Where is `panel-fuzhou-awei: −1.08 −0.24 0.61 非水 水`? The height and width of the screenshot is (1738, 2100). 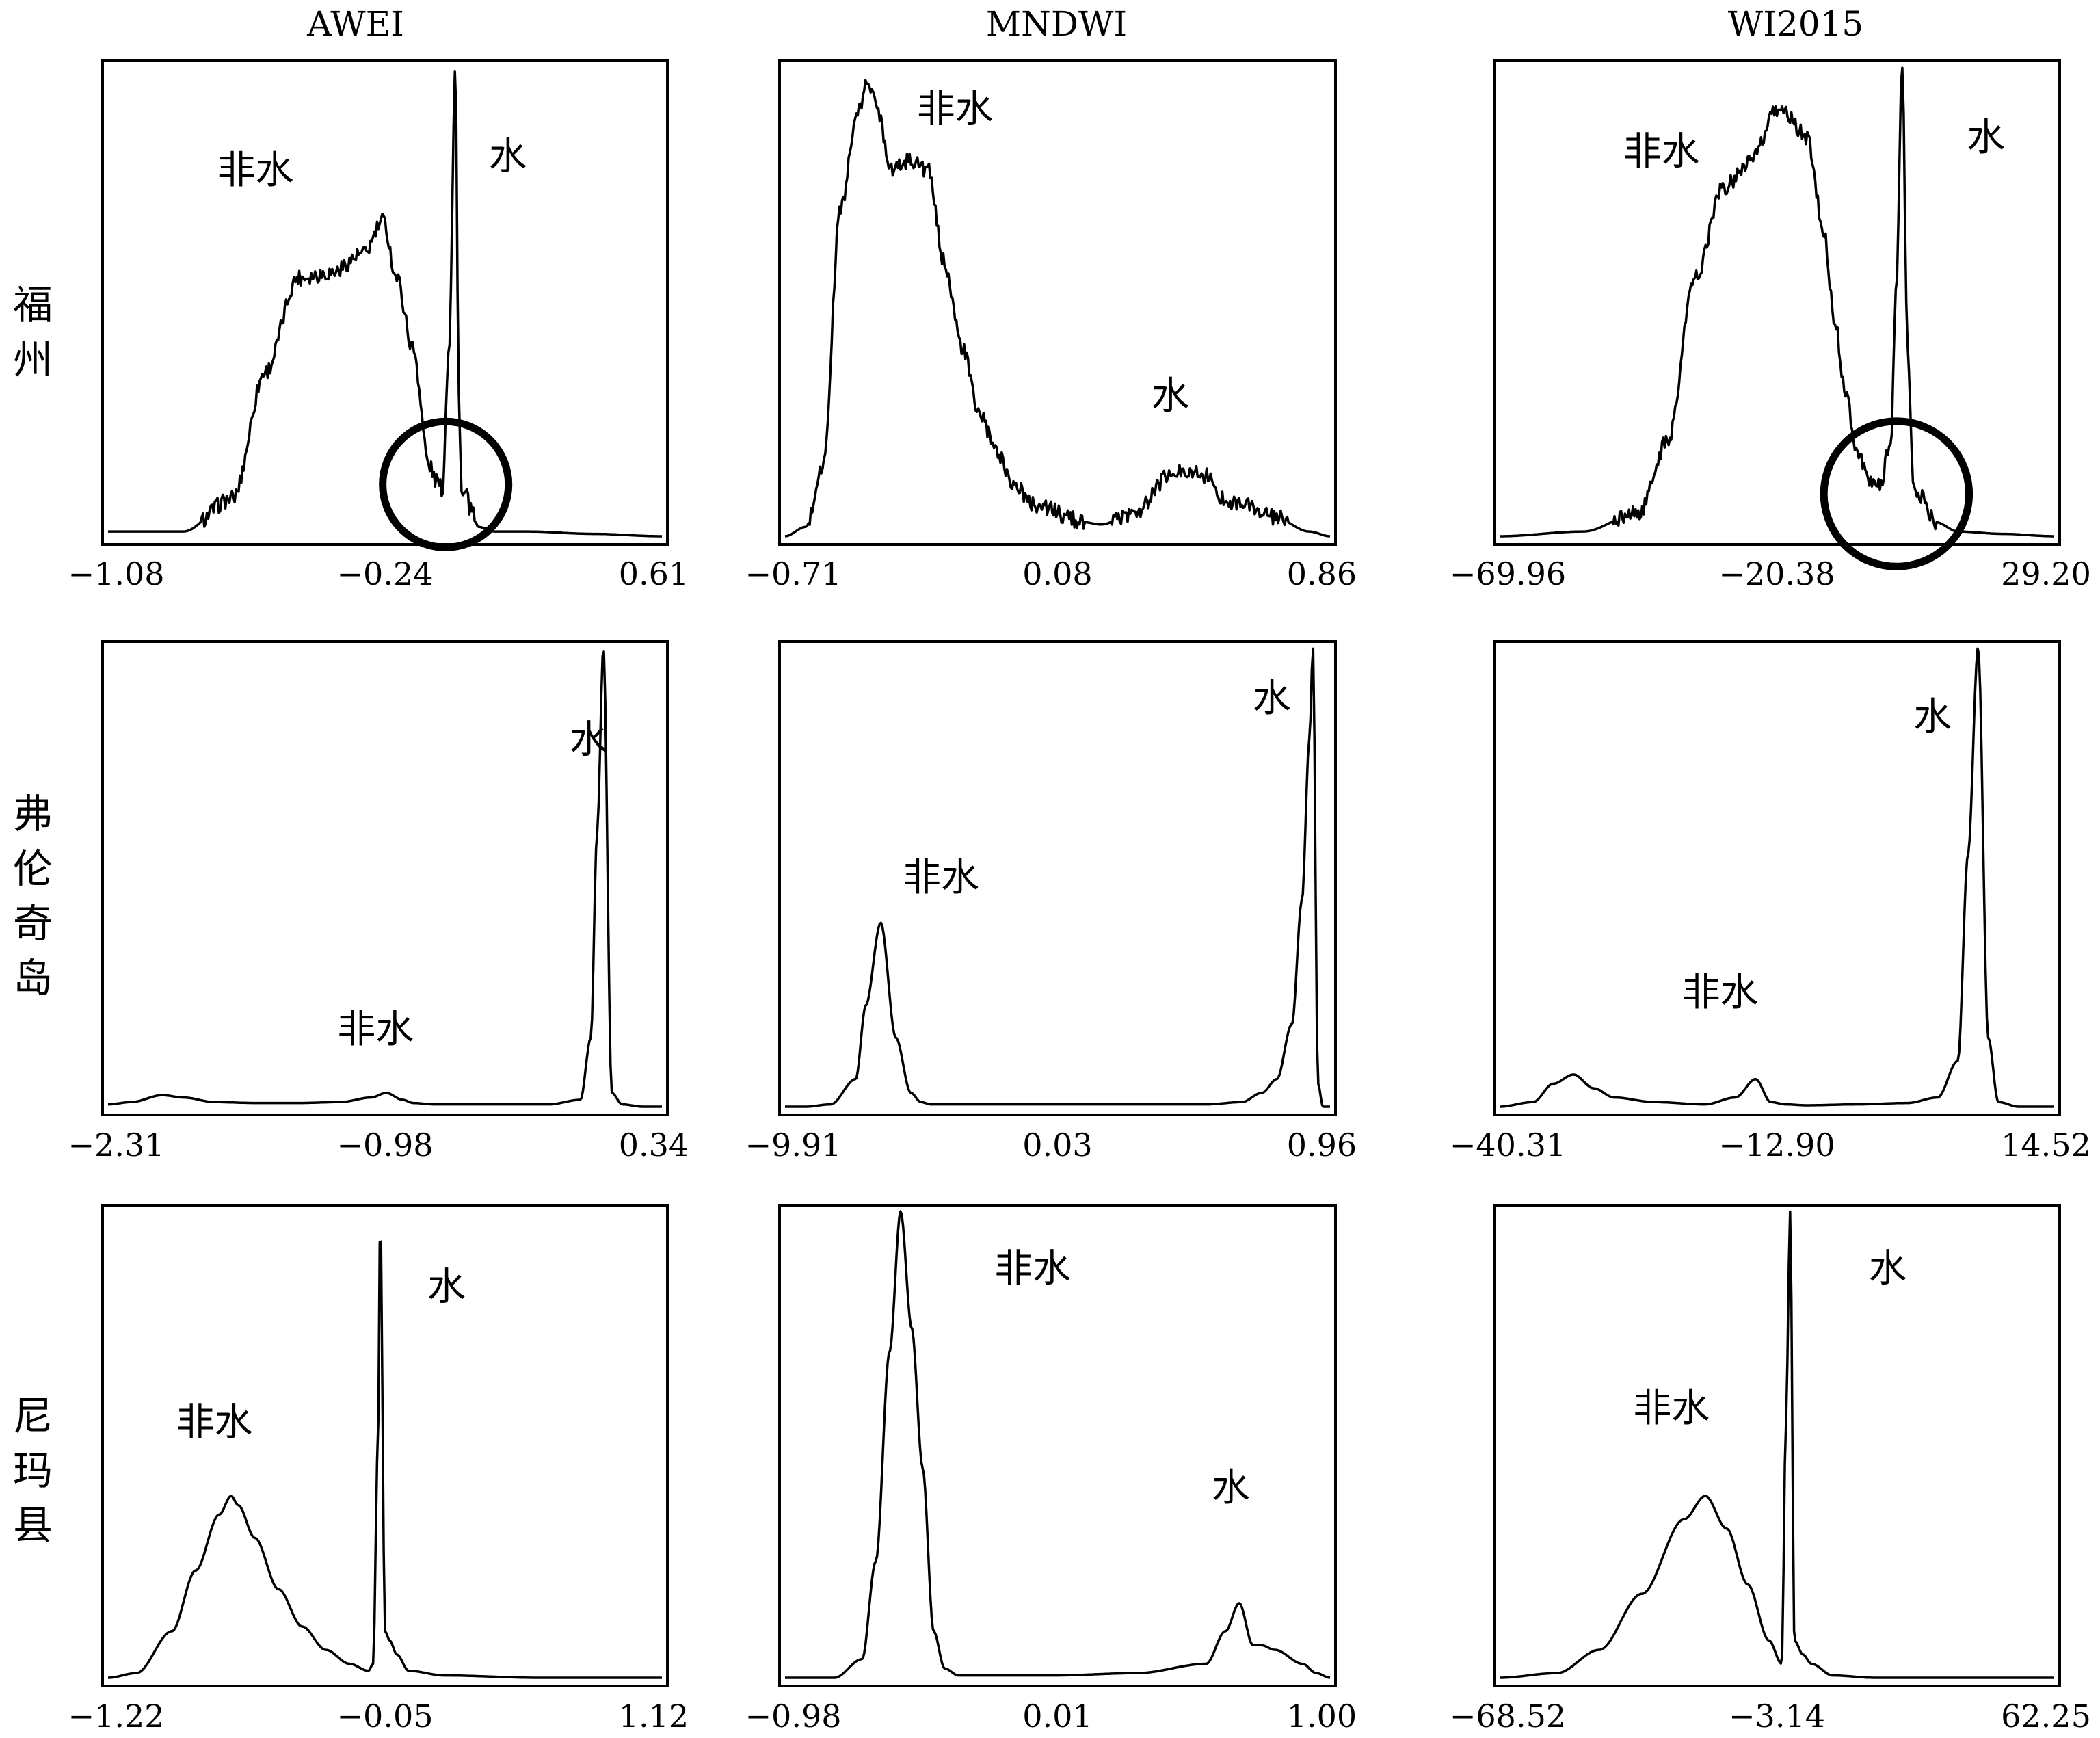 panel-fuzhou-awei: −1.08 −0.24 0.61 非水 水 is located at coordinates (378, 326).